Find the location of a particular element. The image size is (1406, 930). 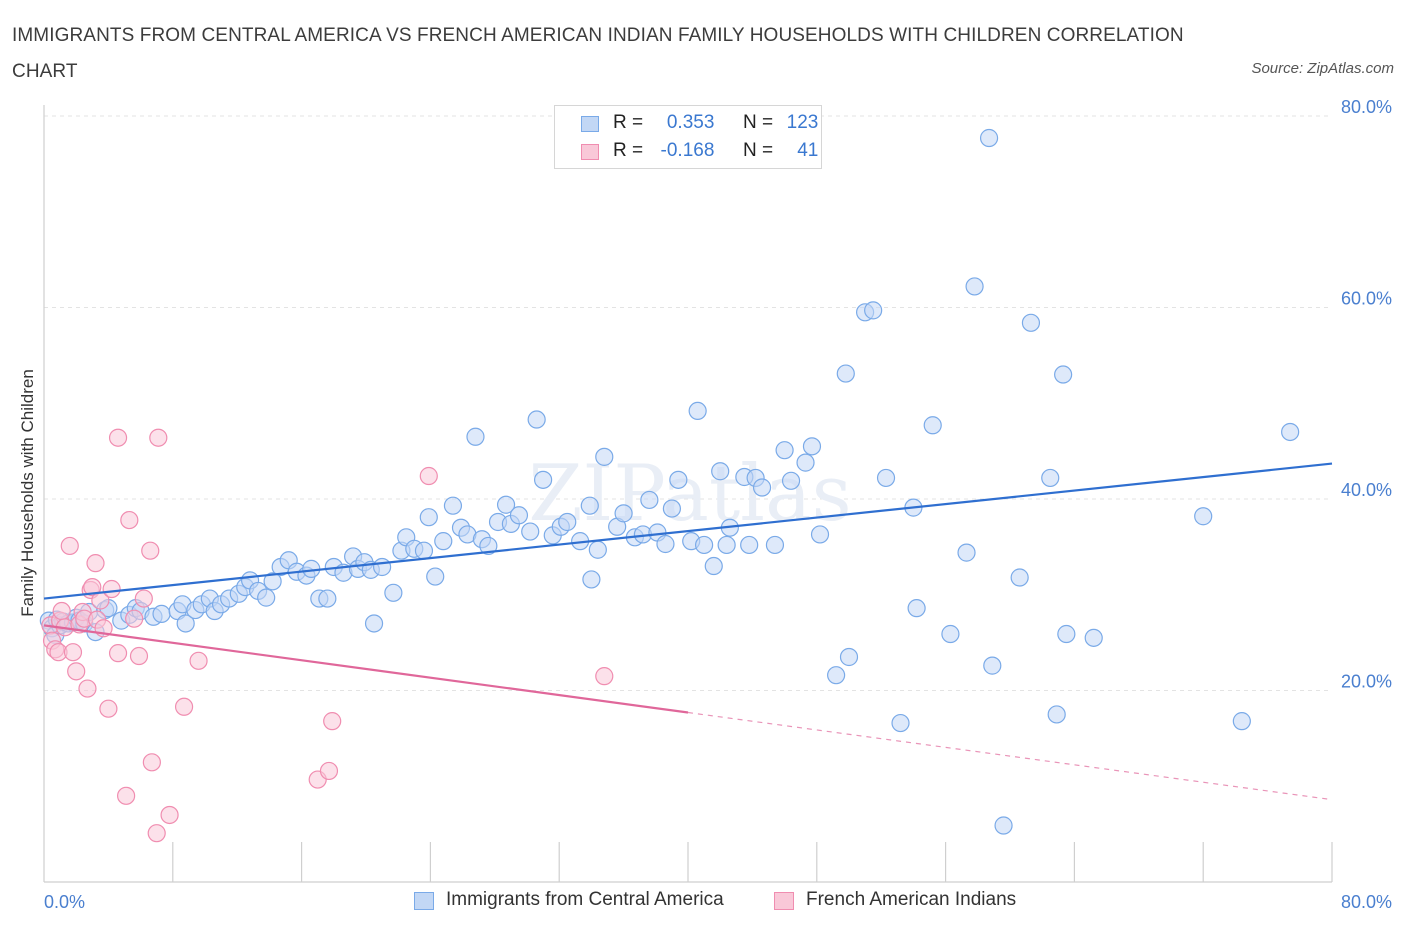

series-name: Immigrants from Central America is located at coordinates (585, 899).